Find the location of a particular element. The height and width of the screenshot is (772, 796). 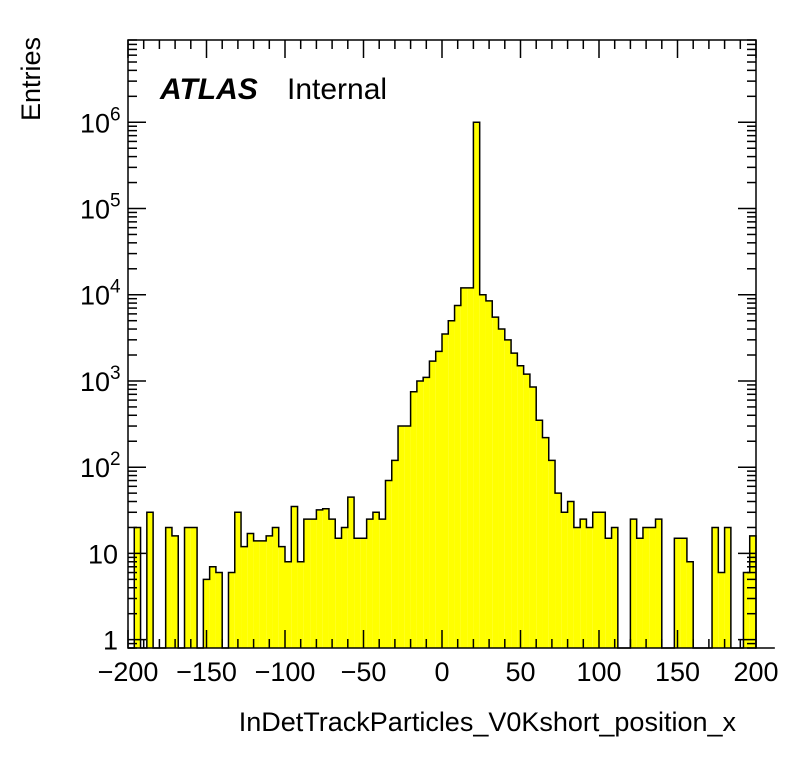

y-tick-label: 10 is located at coordinates (103, 554).